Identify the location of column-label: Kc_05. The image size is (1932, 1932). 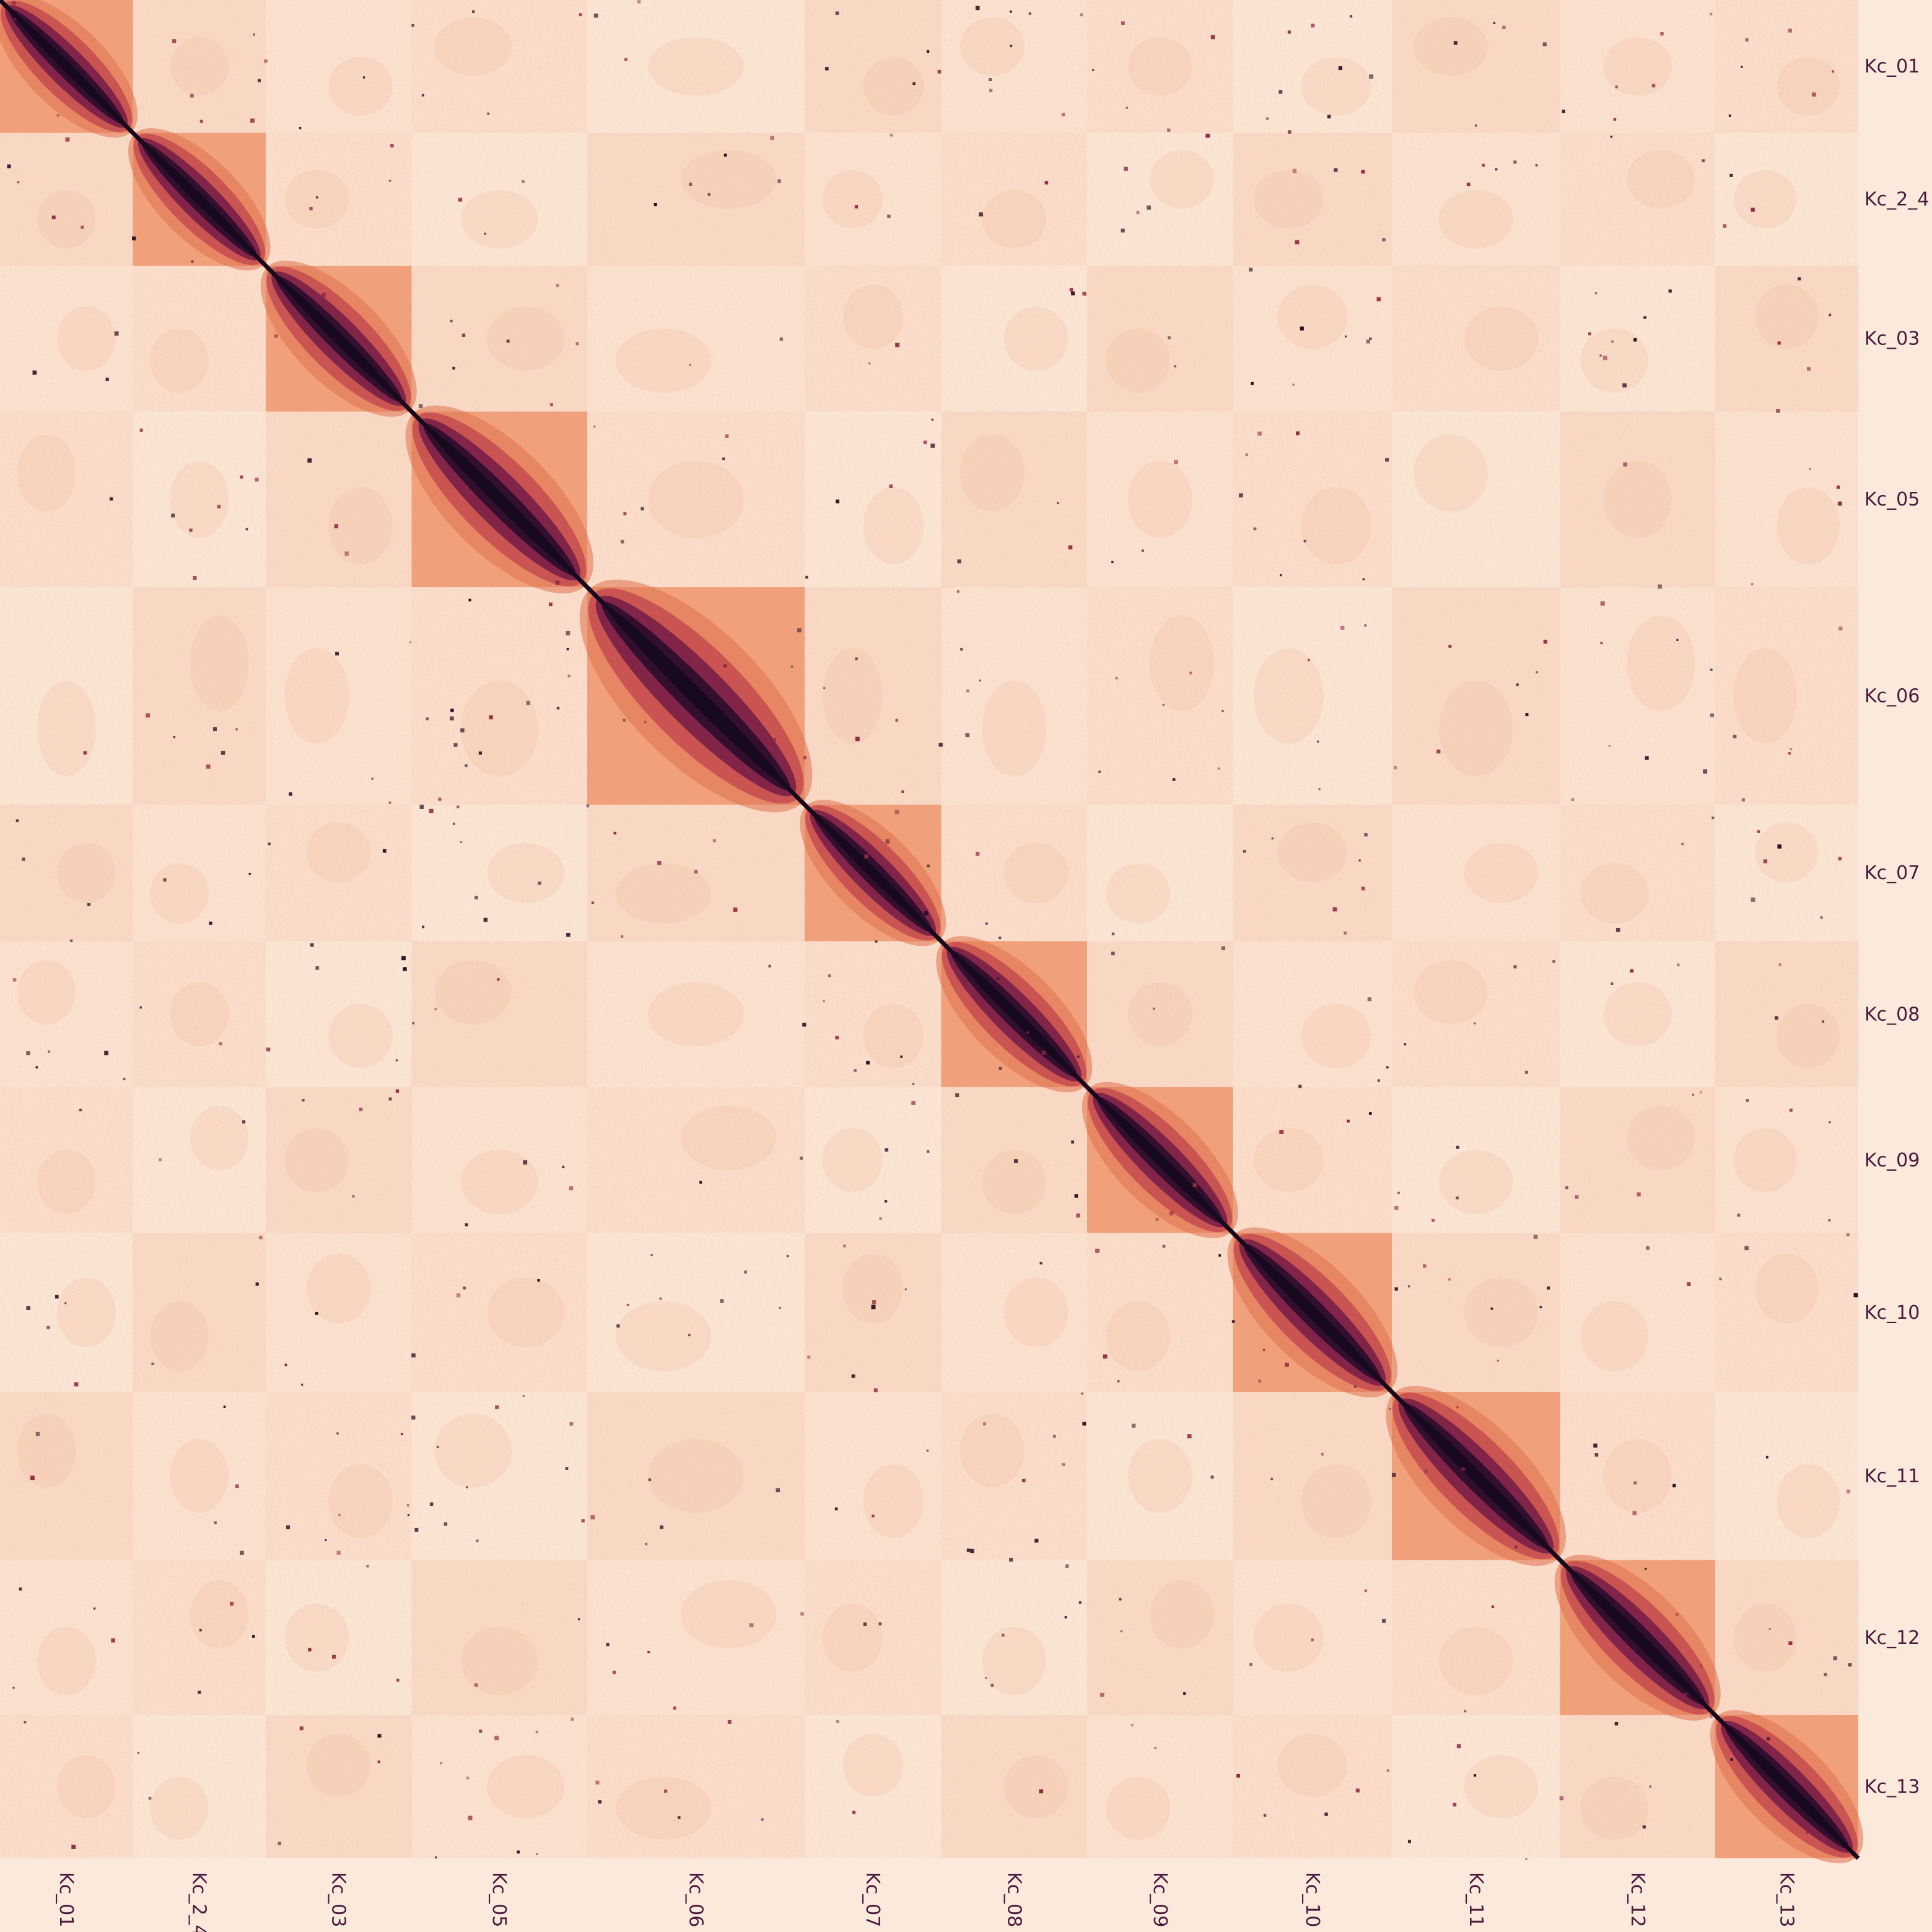
(499, 1899).